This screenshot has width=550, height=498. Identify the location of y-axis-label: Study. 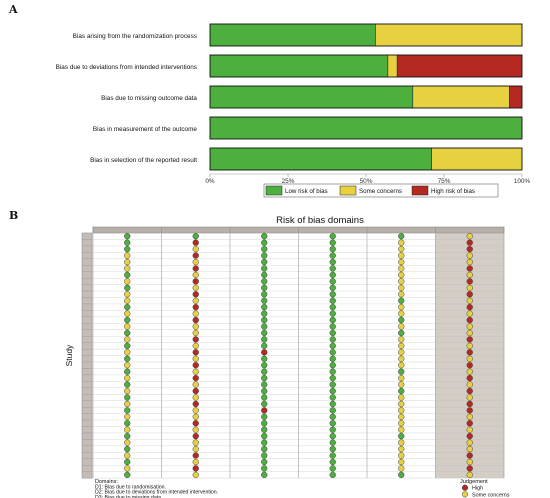
(69, 355).